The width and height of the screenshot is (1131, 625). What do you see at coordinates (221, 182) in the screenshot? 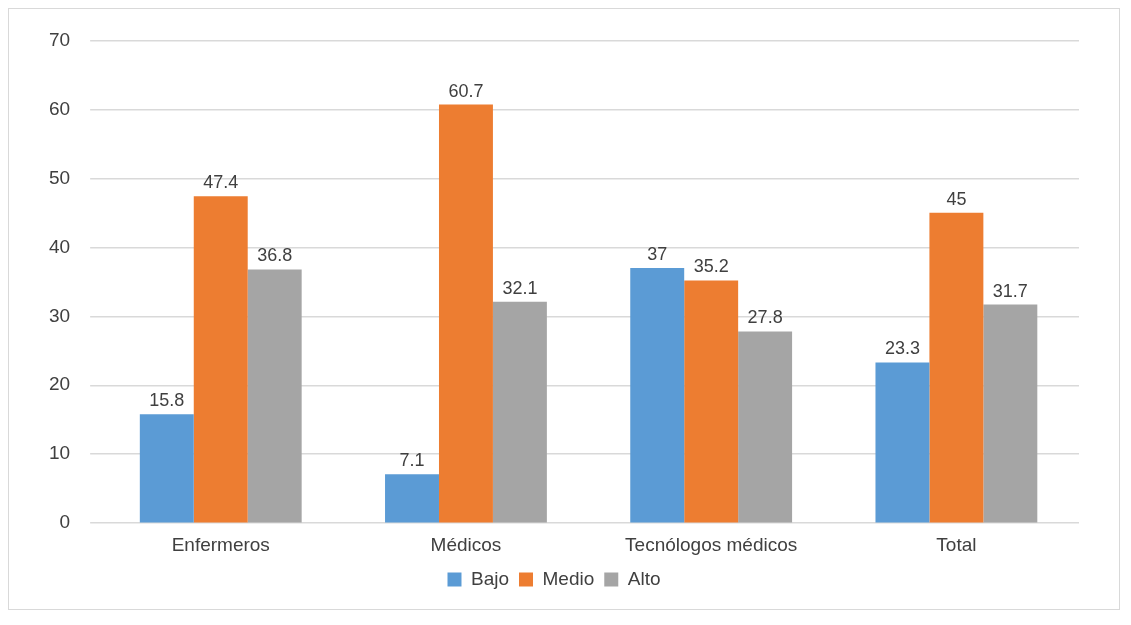
I see `data-label: 47.4` at bounding box center [221, 182].